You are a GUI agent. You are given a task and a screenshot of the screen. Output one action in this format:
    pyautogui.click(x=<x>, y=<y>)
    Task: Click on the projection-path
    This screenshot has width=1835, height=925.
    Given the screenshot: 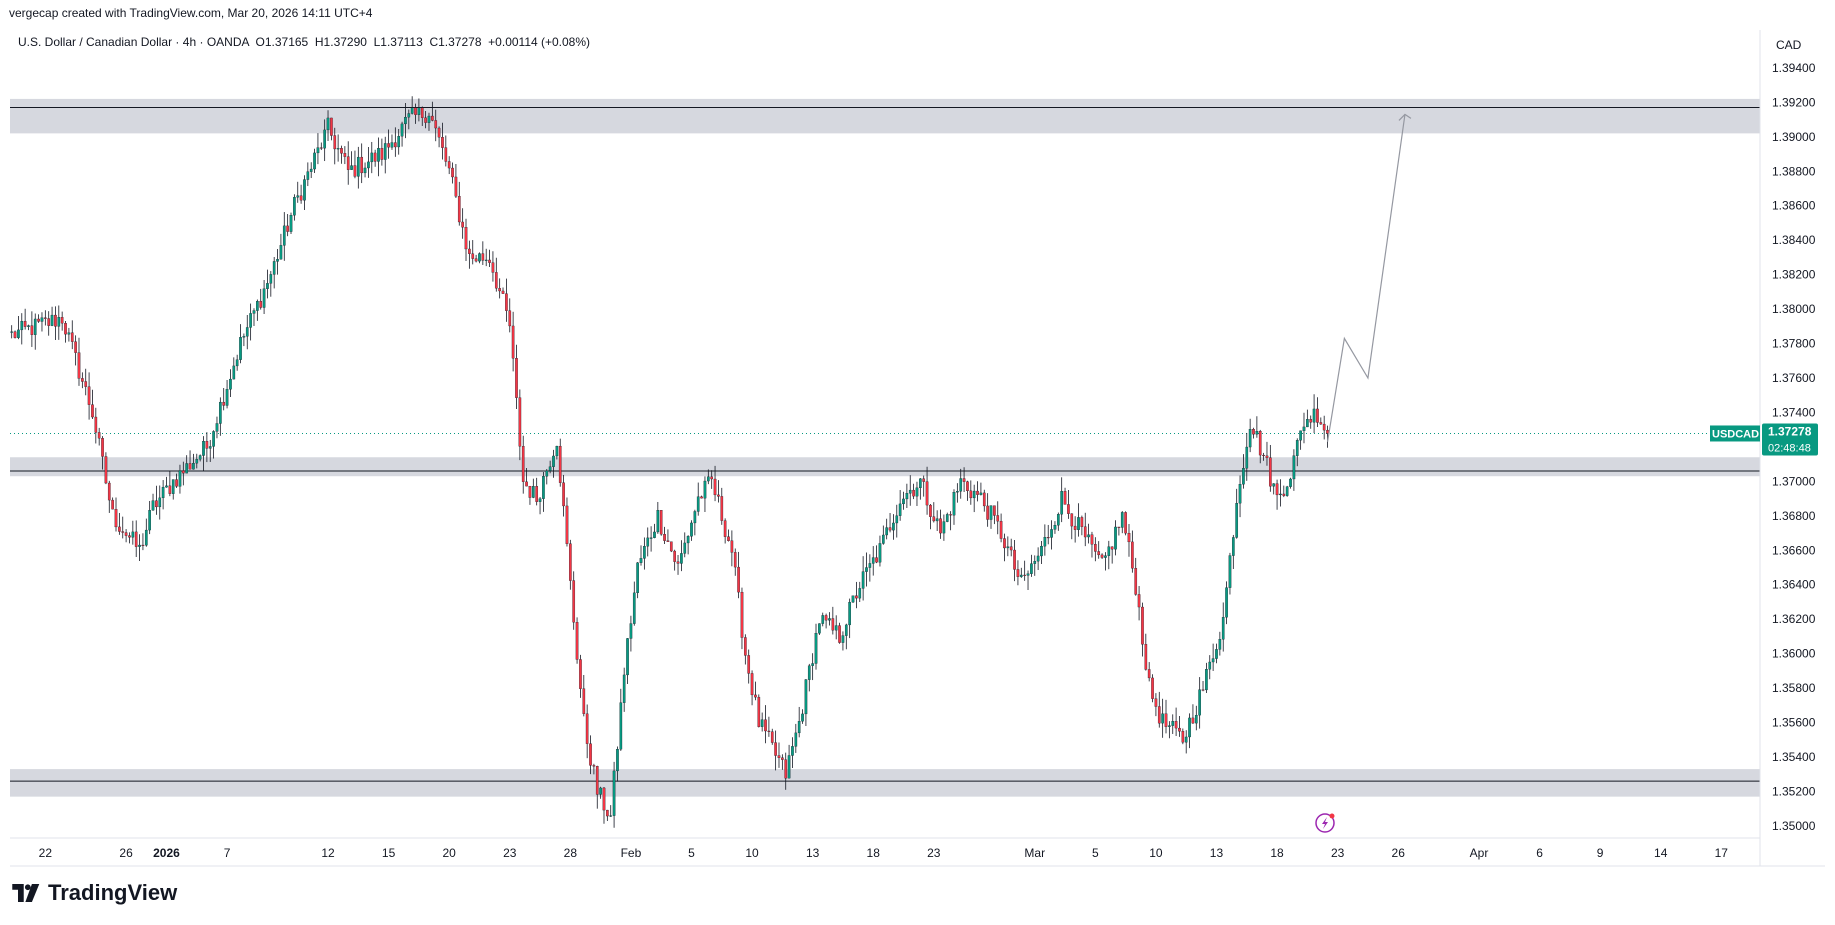 What is the action you would take?
    pyautogui.click(x=1366, y=278)
    